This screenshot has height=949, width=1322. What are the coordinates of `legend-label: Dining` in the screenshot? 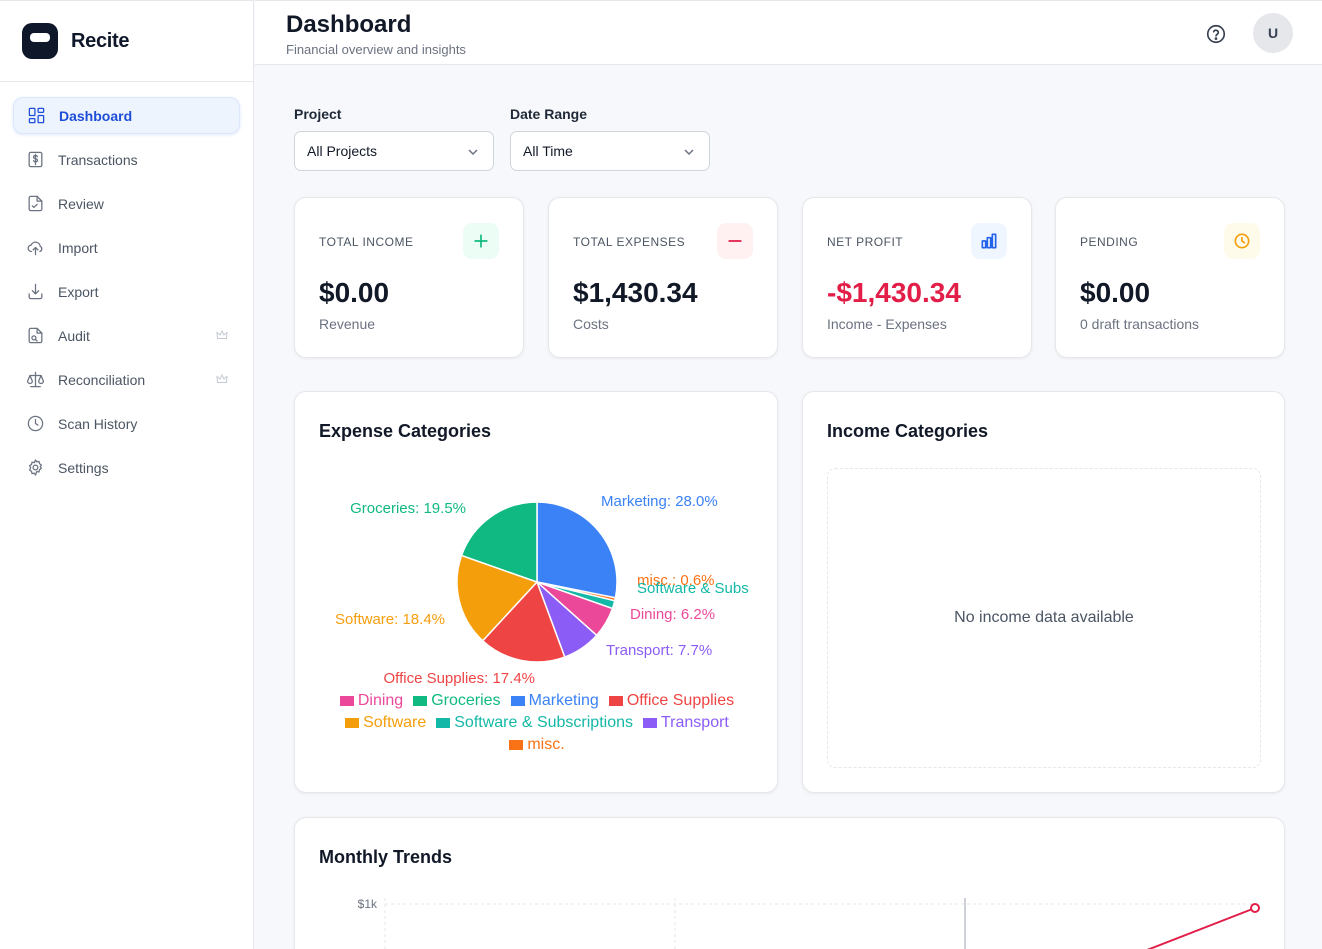 It's located at (380, 700).